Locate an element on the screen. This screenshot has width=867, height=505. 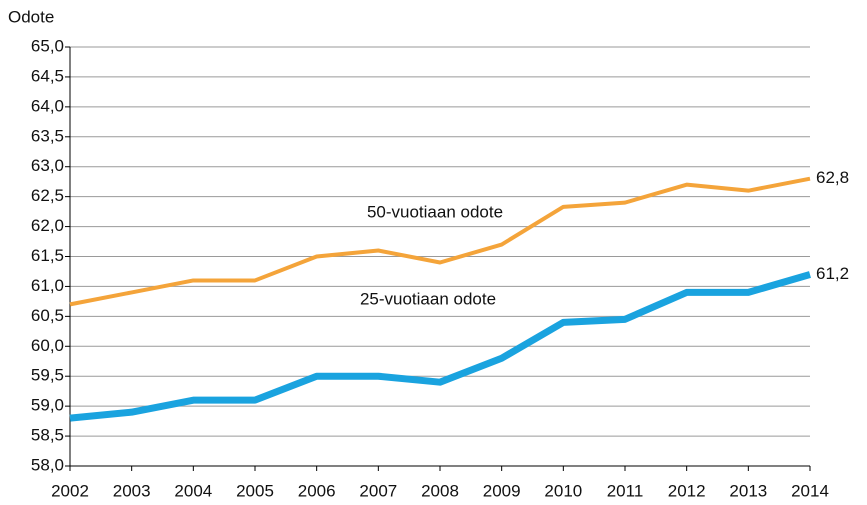
y-tick-label: 64,0 is located at coordinates (47, 105).